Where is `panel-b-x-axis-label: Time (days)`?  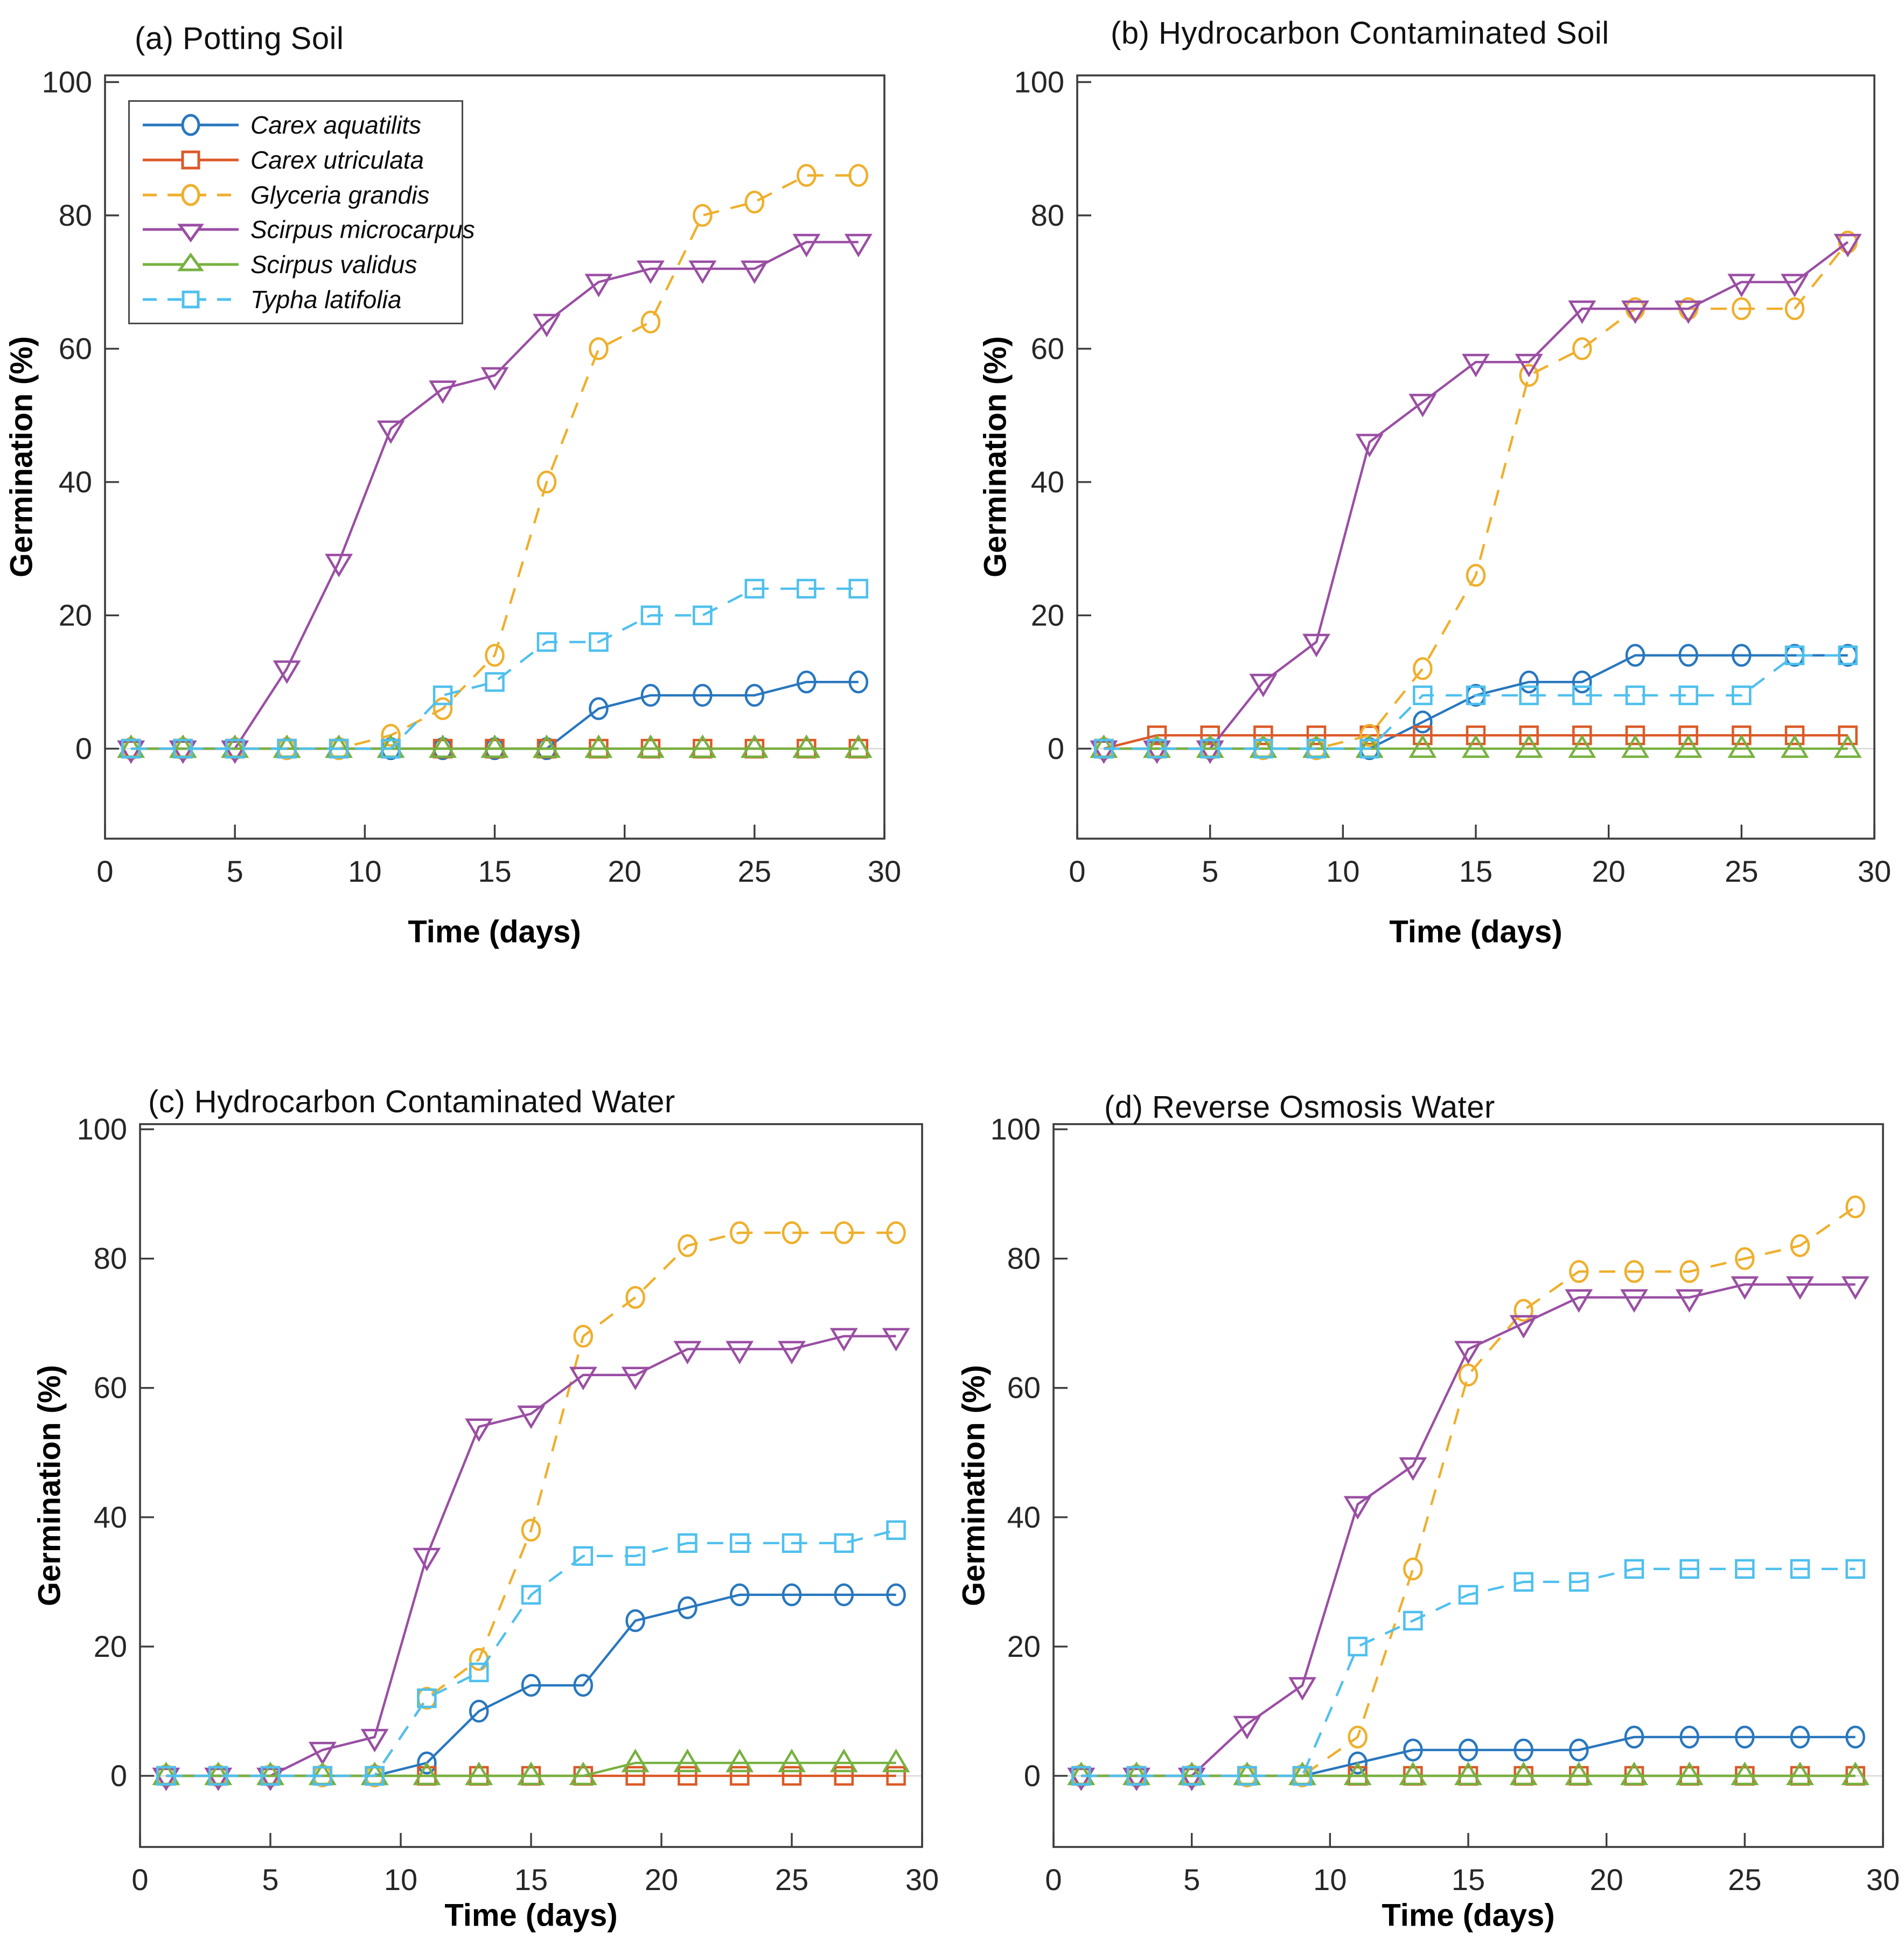
panel-b-x-axis-label: Time (days) is located at coordinates (1476, 932).